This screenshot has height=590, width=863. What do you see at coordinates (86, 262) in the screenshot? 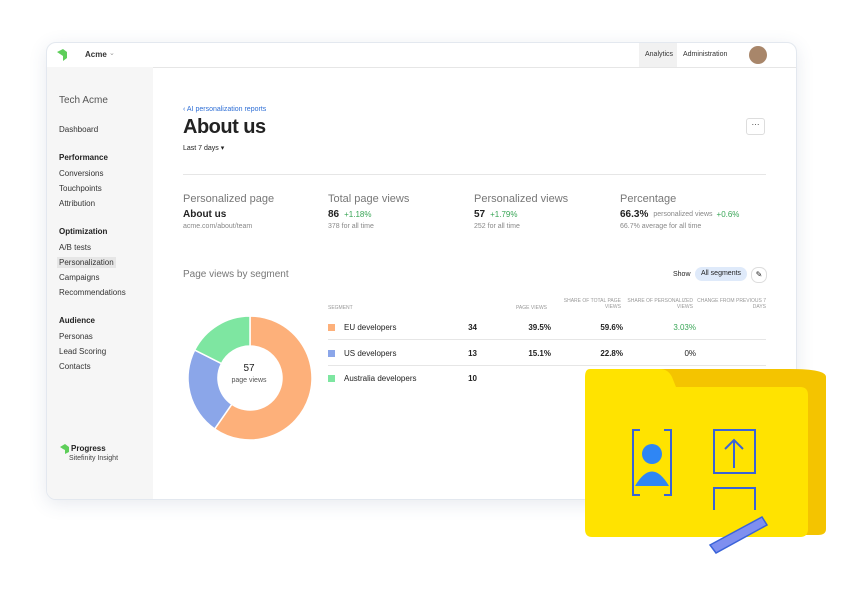
I see `nav-item: Personalization` at bounding box center [86, 262].